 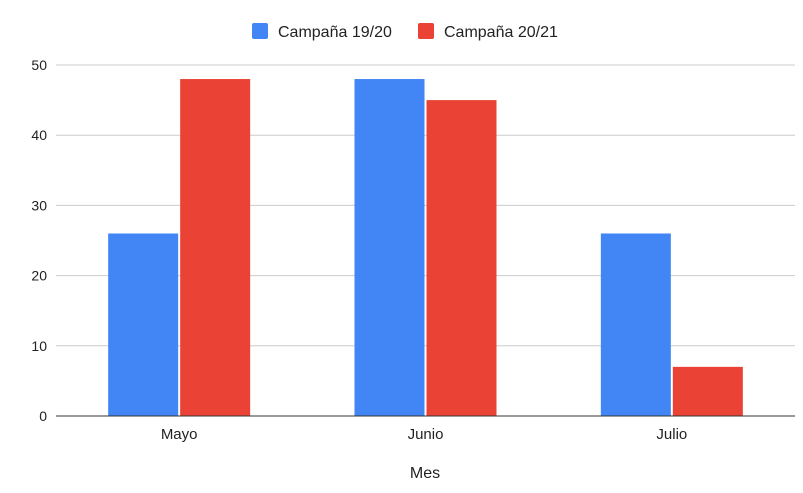 I want to click on x-tick-label: Junio, so click(x=426, y=434).